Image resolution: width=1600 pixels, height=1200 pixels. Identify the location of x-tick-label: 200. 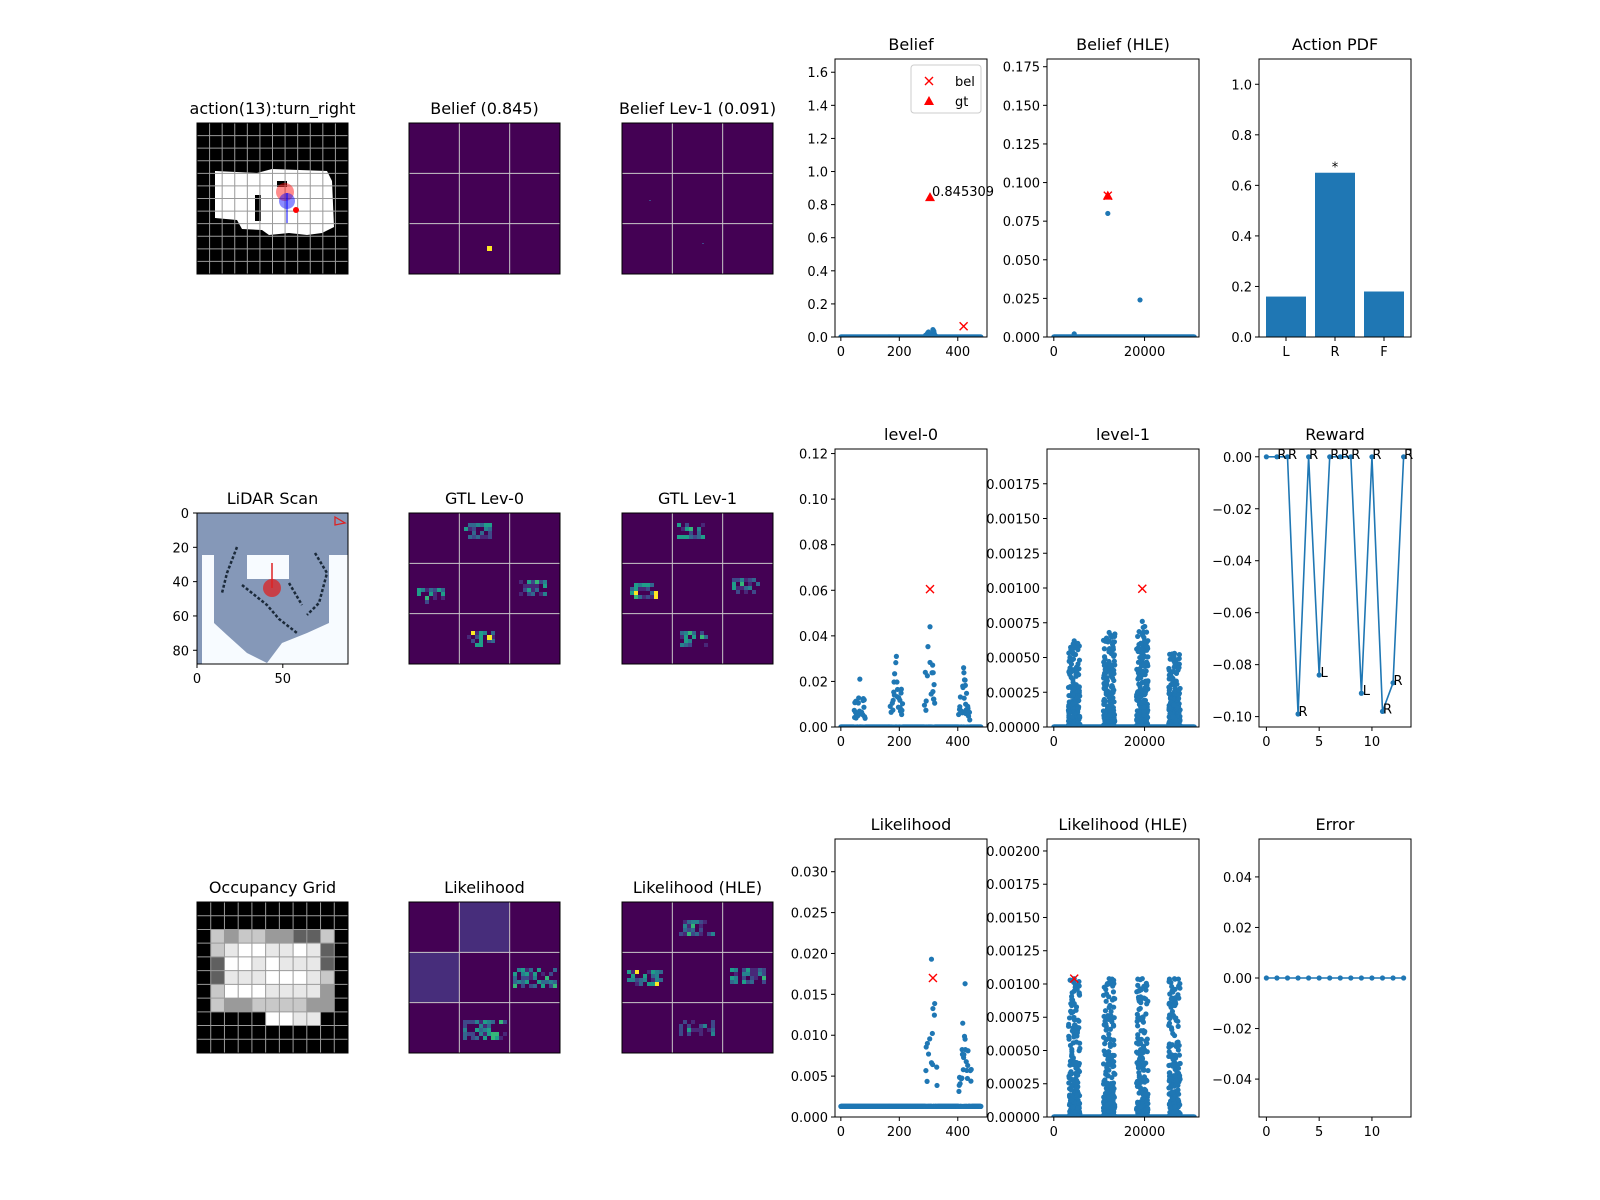
(899, 1132).